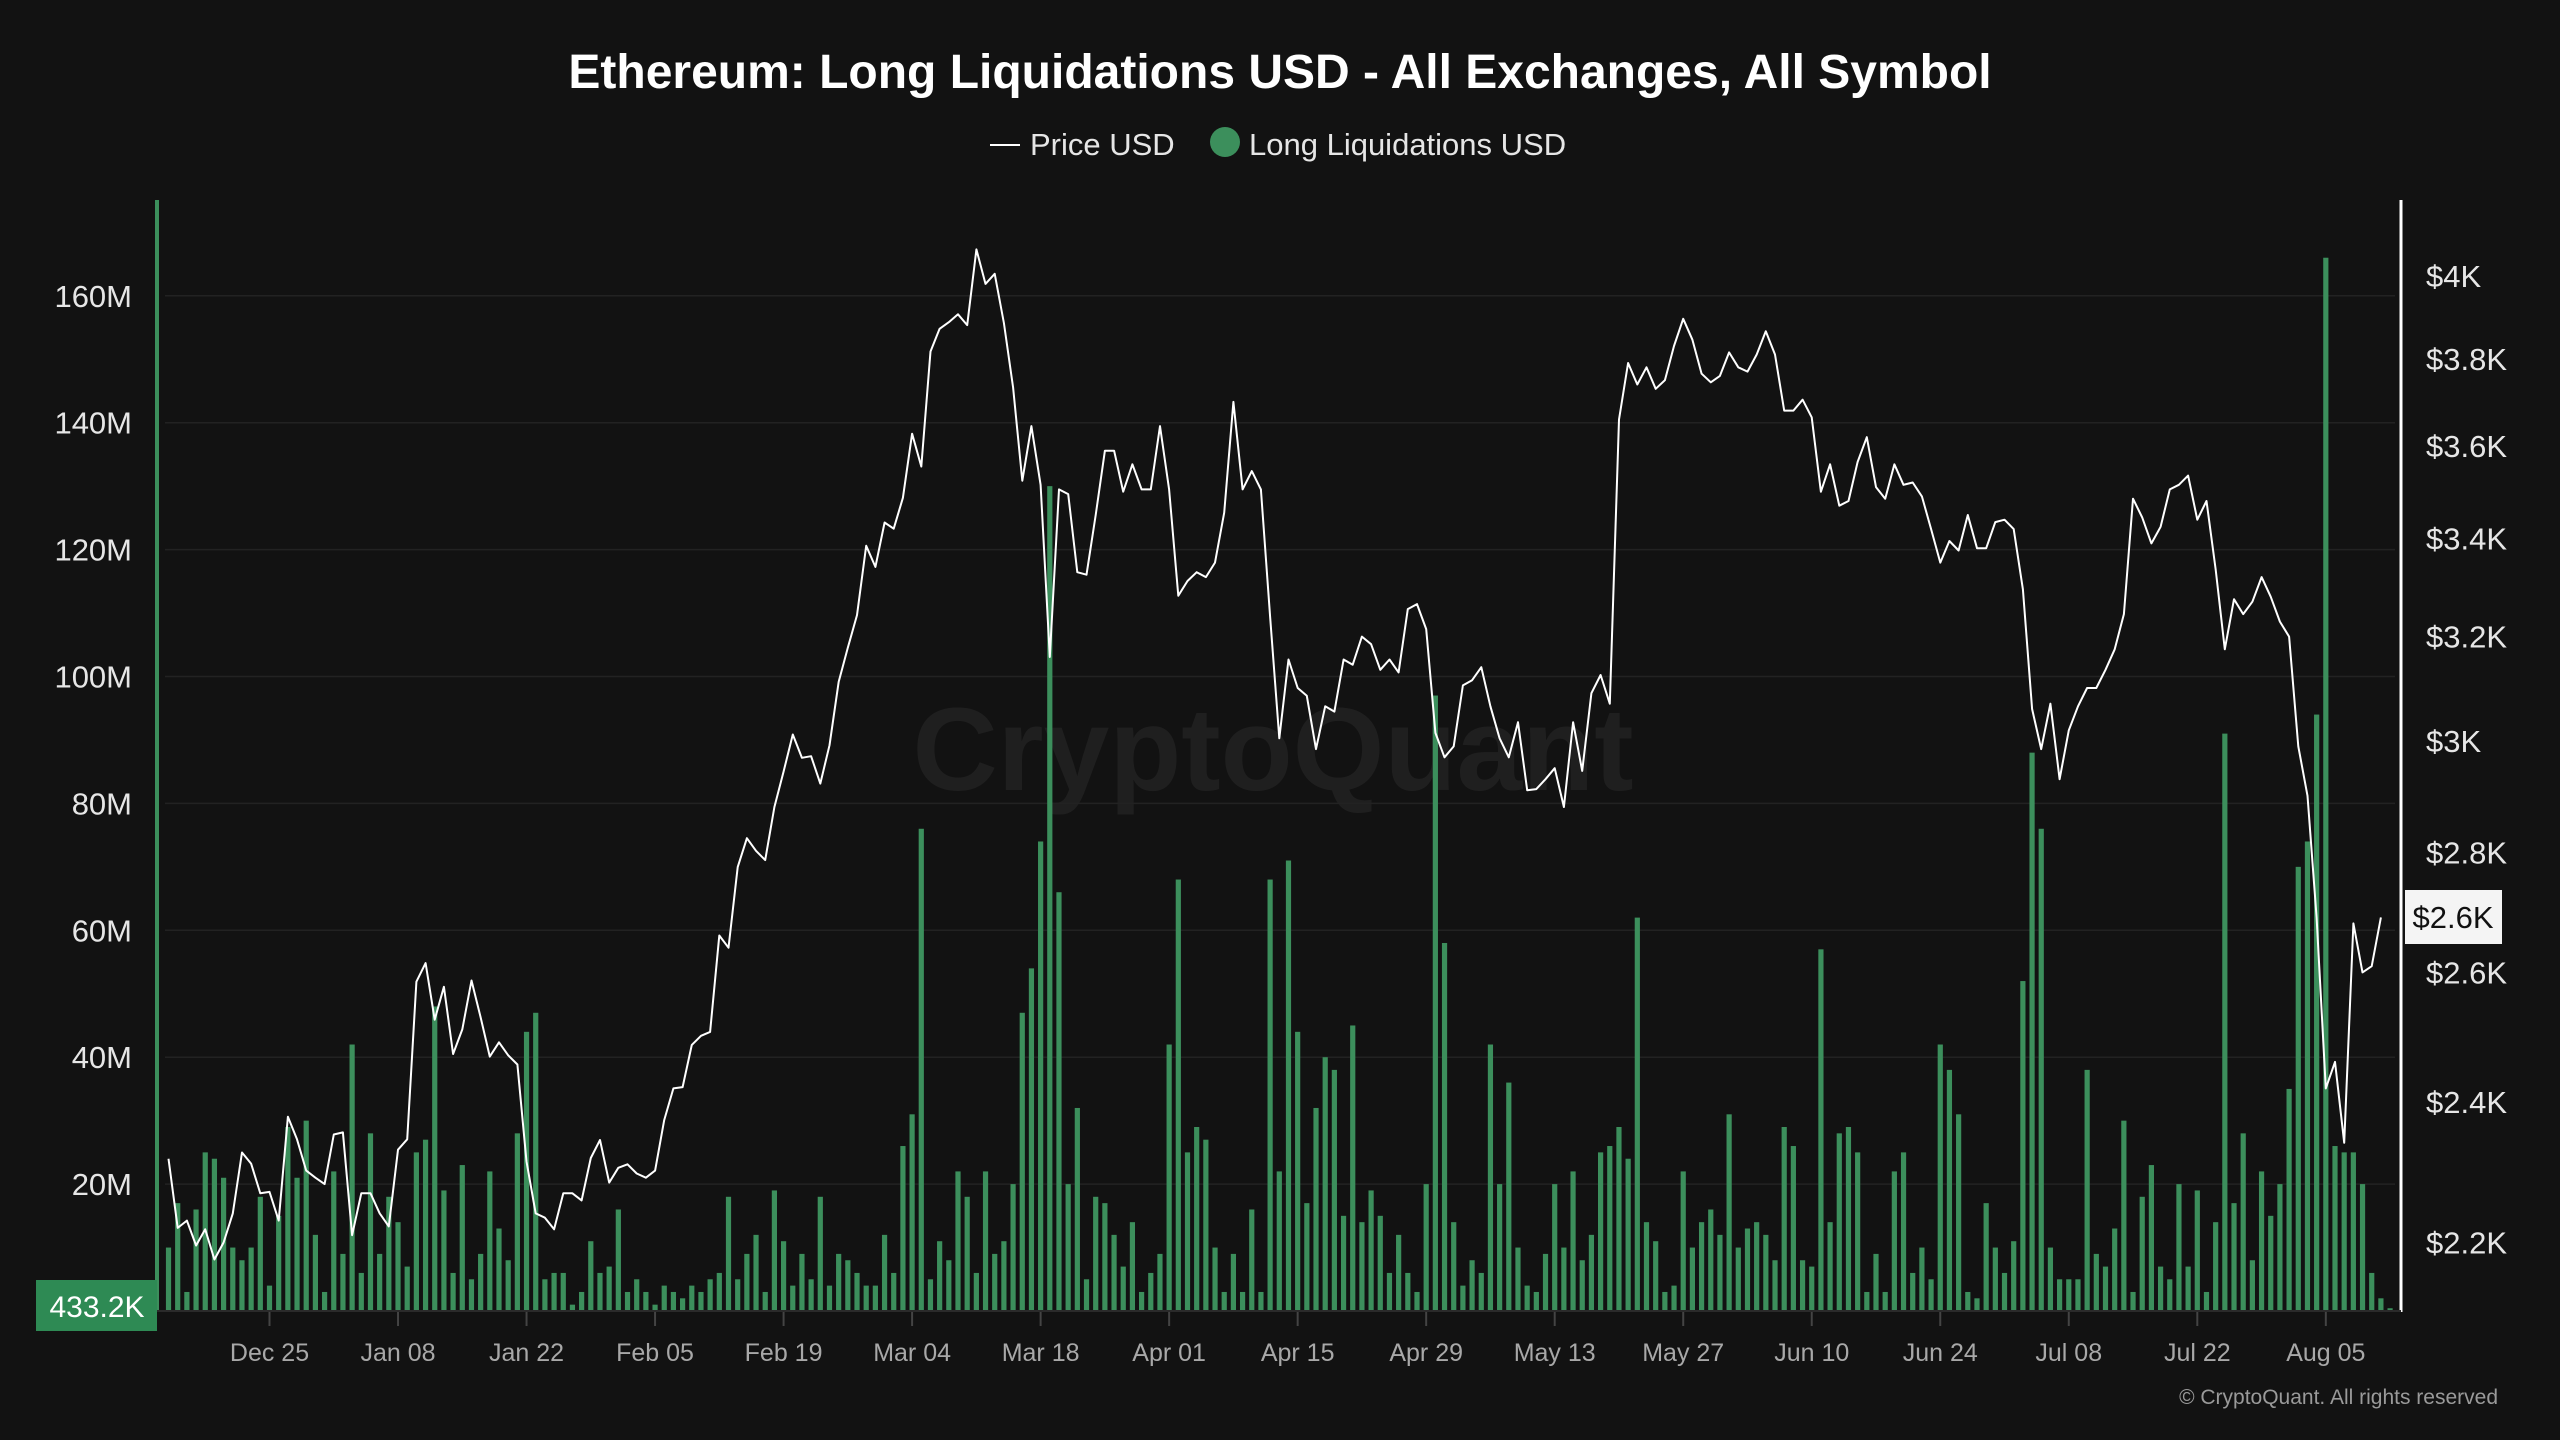 This screenshot has width=2560, height=1440. Describe the element at coordinates (2466, 637) in the screenshot. I see `right-tick-label: $3.2K` at that location.